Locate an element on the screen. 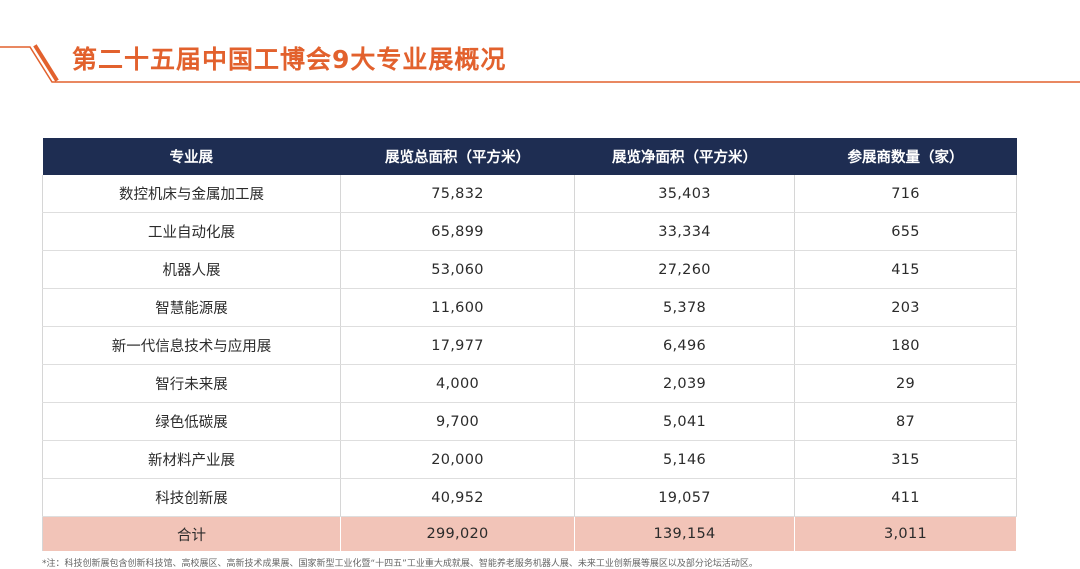 The image size is (1080, 569). total-area: 11,600 is located at coordinates (457, 307).